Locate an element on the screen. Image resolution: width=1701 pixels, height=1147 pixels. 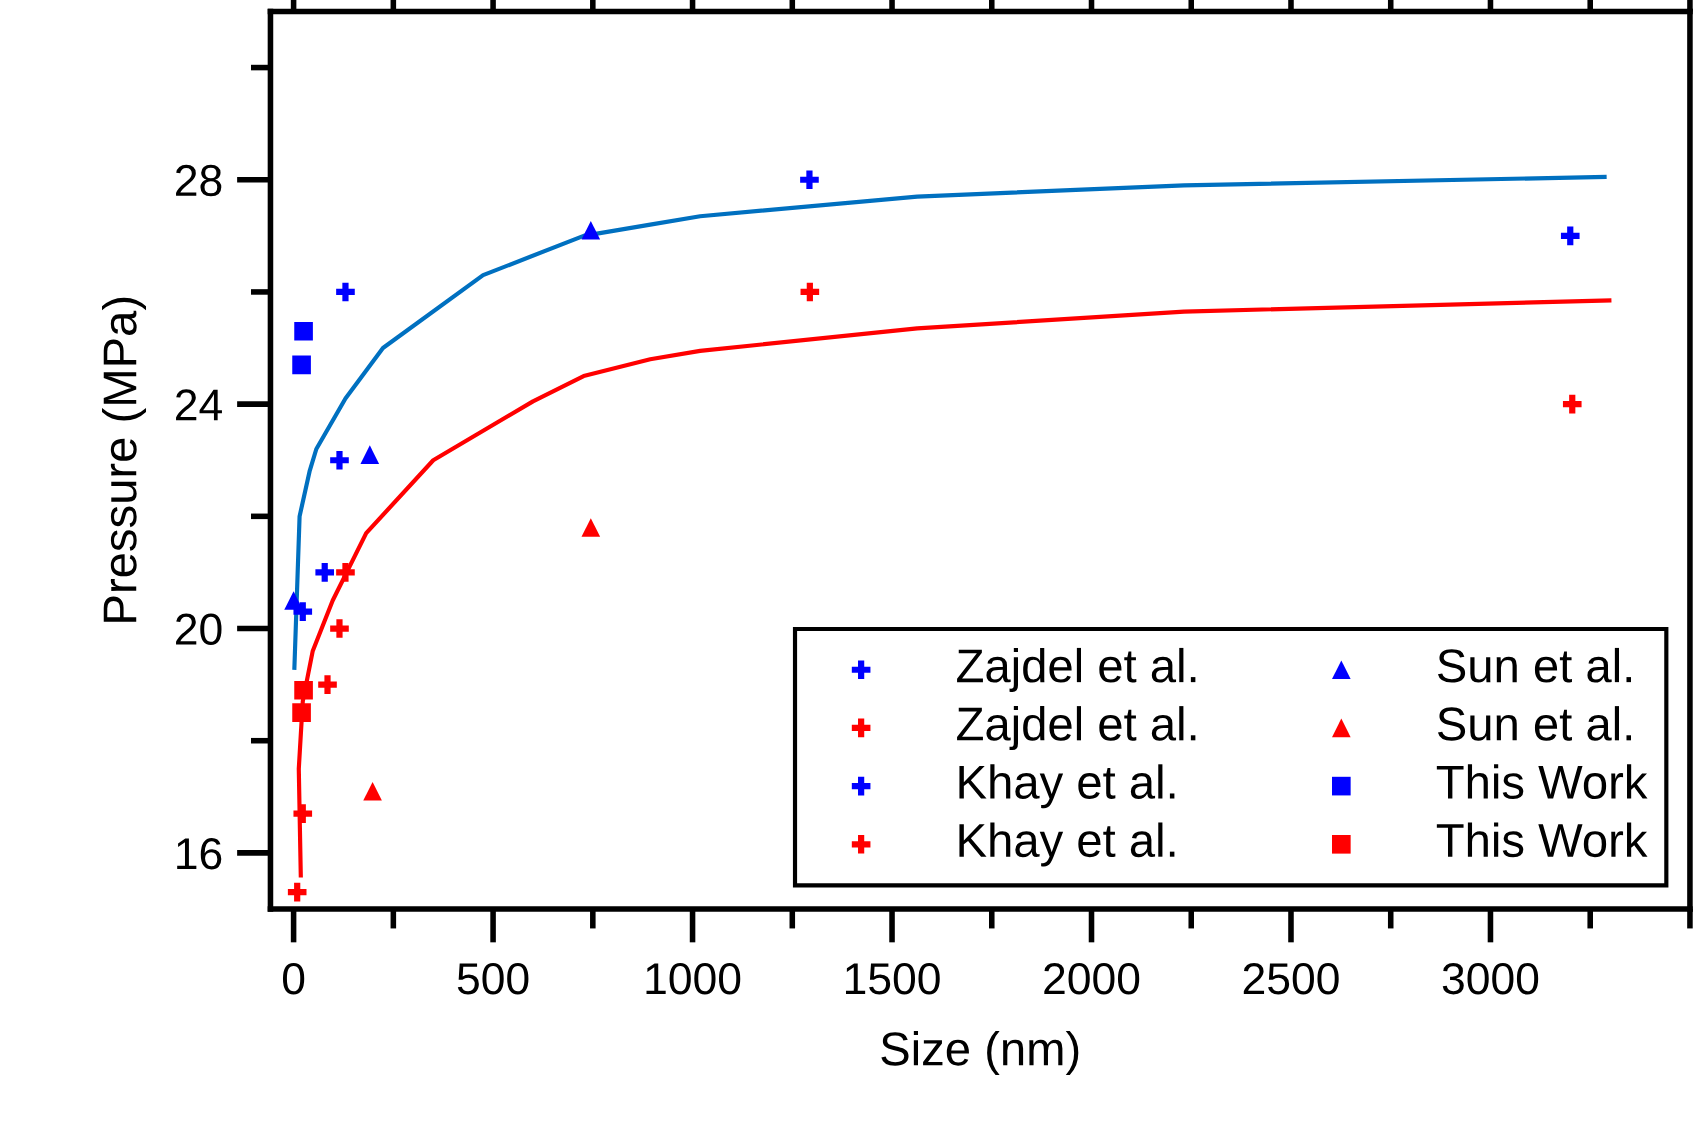
y-tick-label: 20 is located at coordinates (199, 629).